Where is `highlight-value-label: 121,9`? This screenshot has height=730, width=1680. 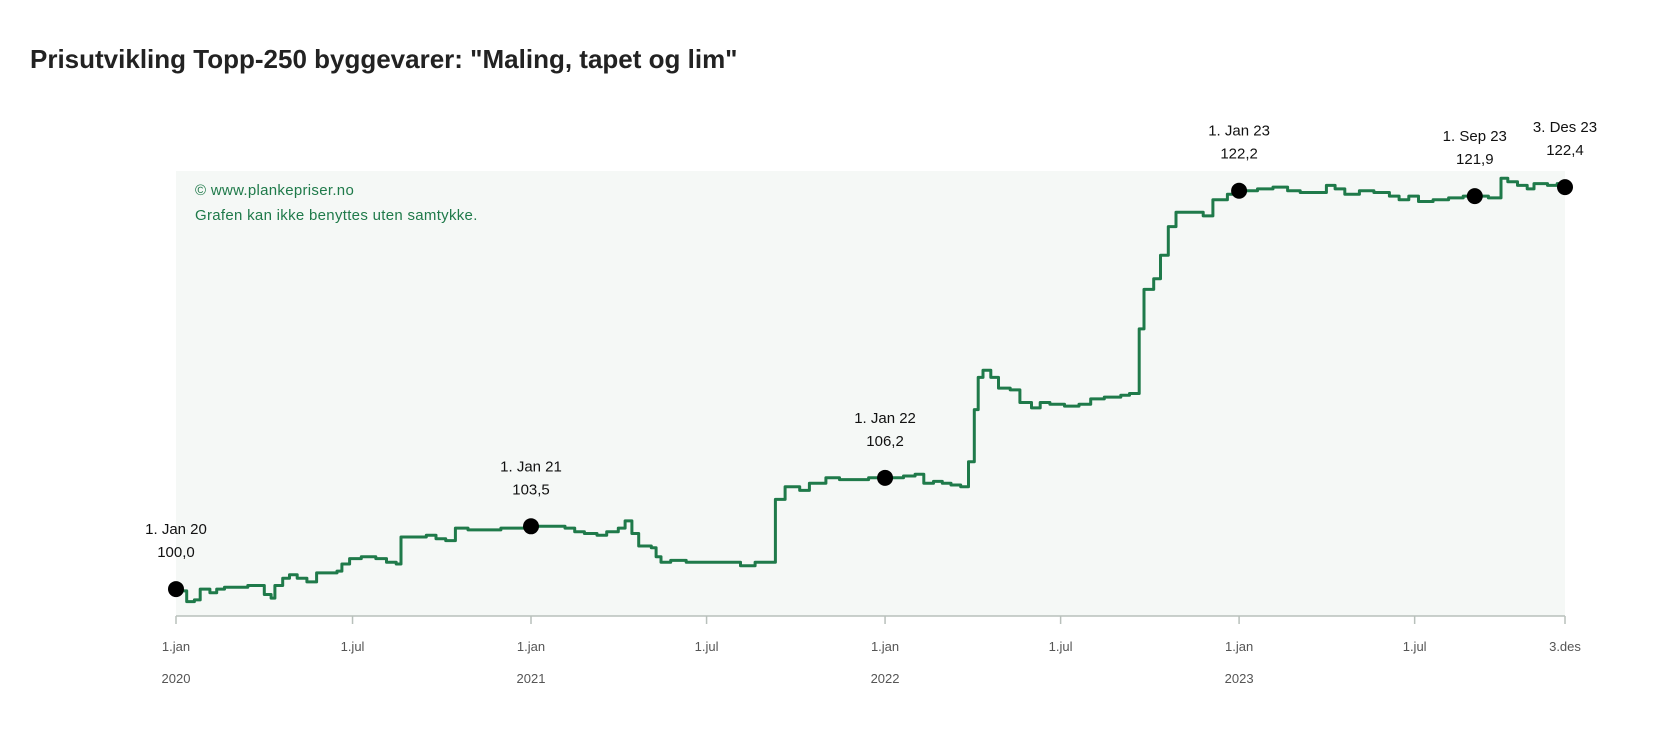
highlight-value-label: 121,9 is located at coordinates (1475, 159).